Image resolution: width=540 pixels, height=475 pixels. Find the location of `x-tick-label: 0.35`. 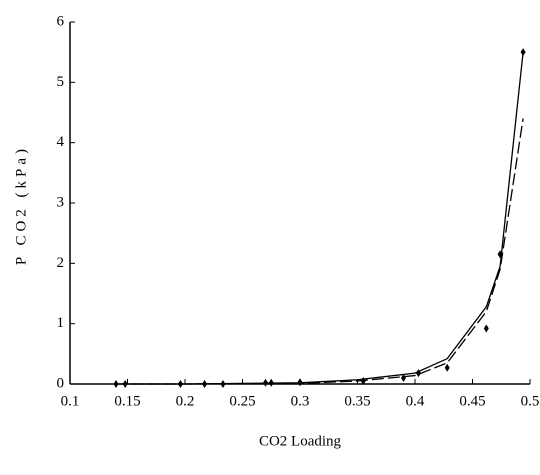

x-tick-label: 0.35 is located at coordinates (357, 401).